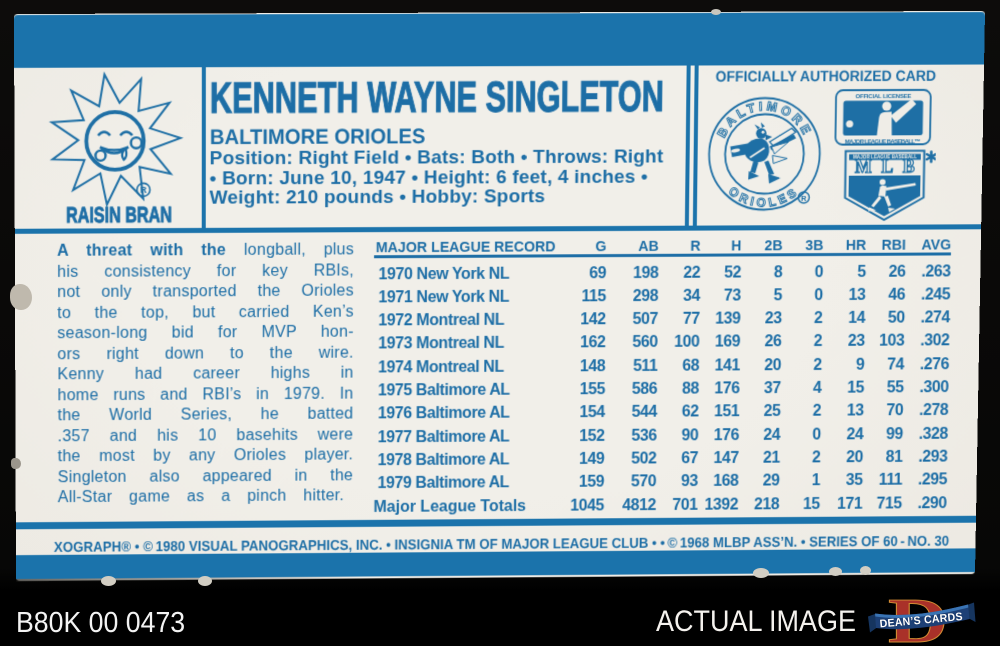  What do you see at coordinates (884, 167) in the screenshot?
I see `svg-text: MLB` at bounding box center [884, 167].